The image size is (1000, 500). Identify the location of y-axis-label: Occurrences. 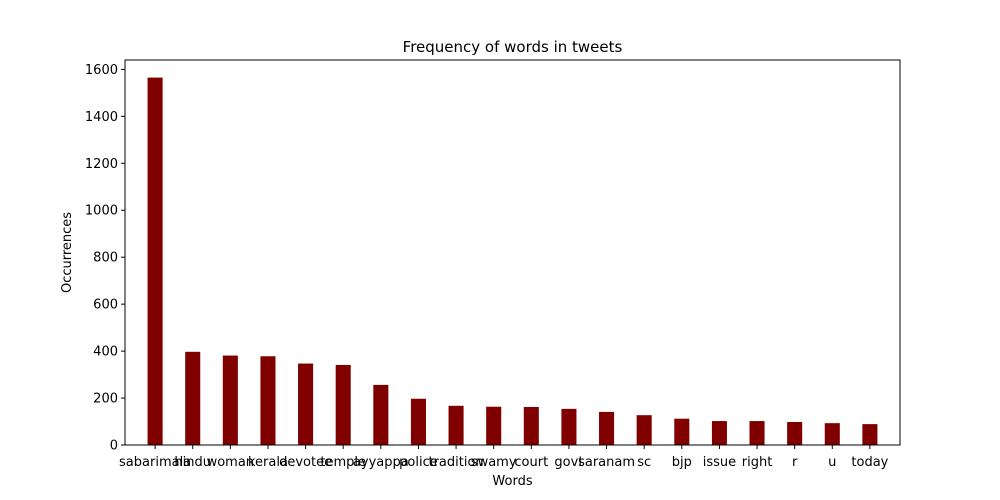
(67, 252).